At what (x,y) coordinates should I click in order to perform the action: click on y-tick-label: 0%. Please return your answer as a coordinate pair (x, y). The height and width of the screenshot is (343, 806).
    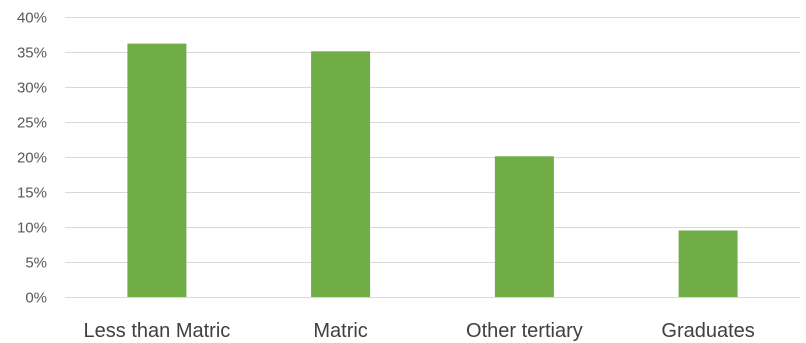
    Looking at the image, I should click on (36, 298).